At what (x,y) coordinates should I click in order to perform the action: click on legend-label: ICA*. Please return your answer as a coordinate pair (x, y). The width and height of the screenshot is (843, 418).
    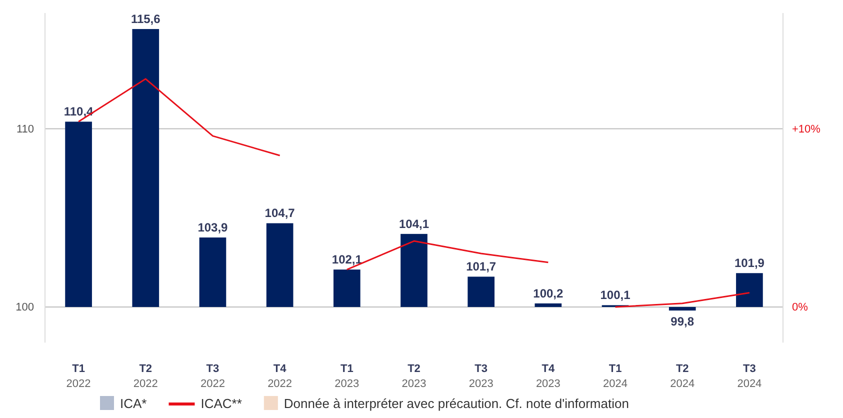
    Looking at the image, I should click on (133, 403).